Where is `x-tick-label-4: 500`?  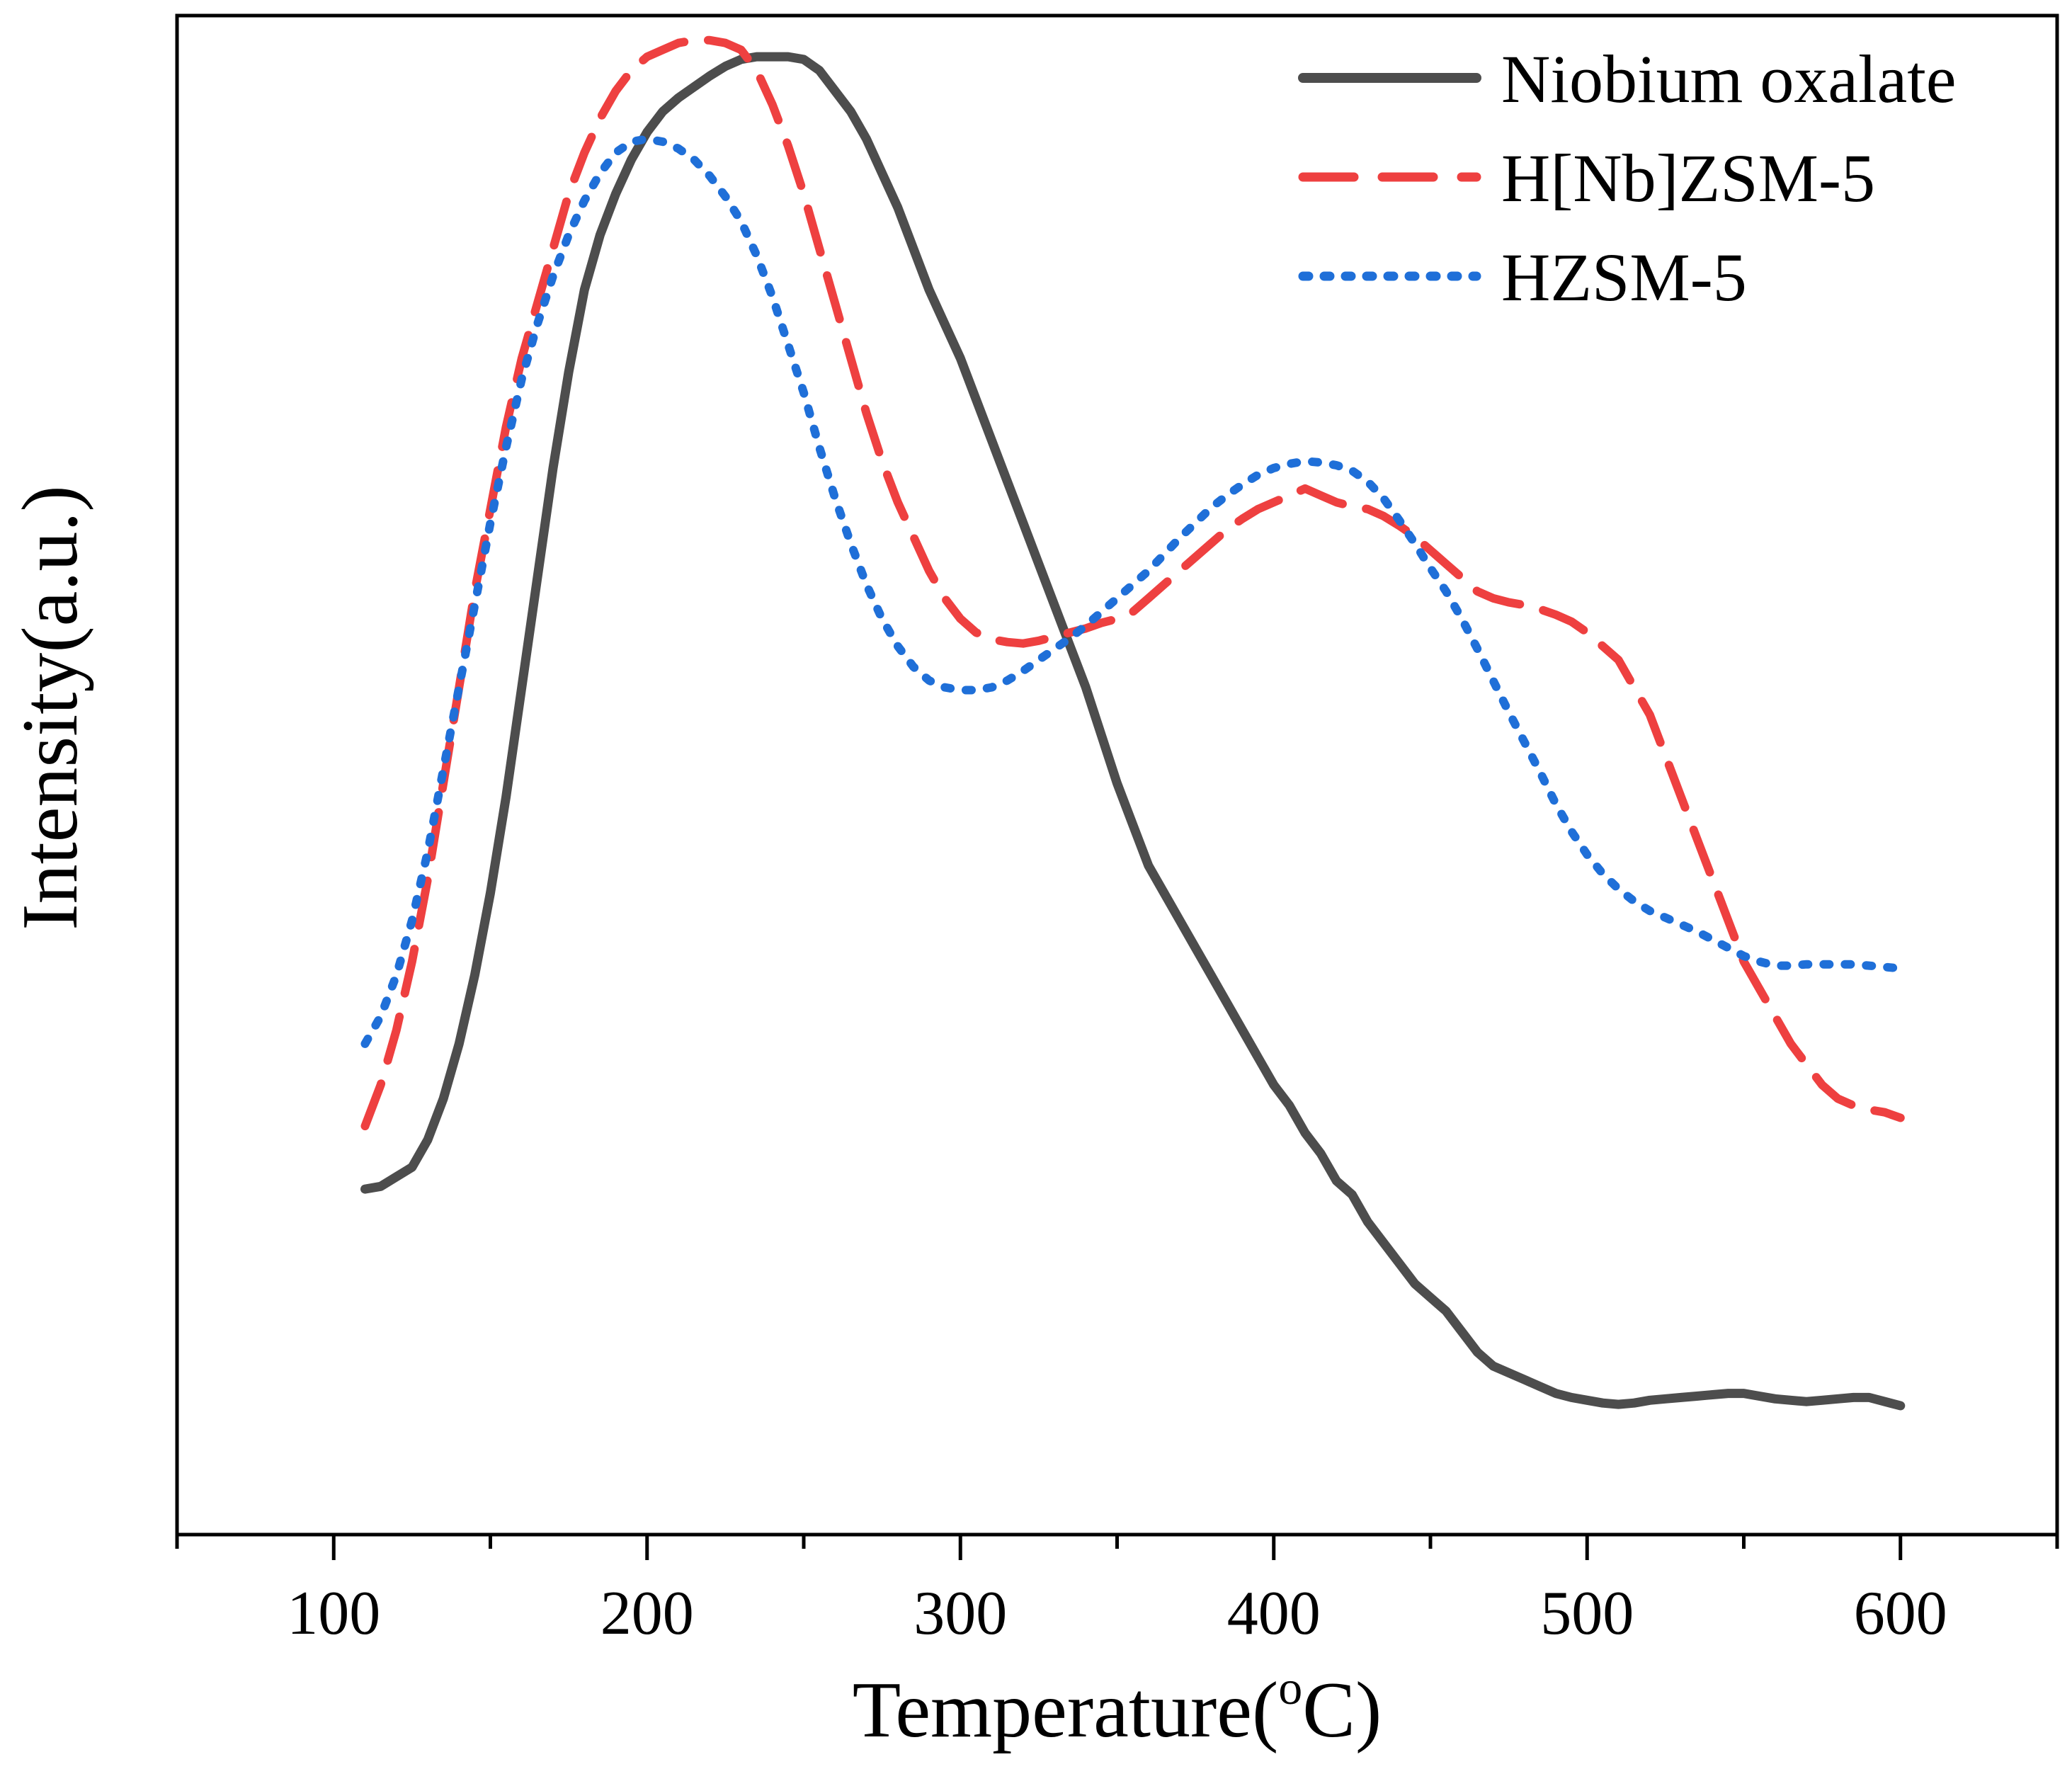 x-tick-label-4: 500 is located at coordinates (1587, 1613).